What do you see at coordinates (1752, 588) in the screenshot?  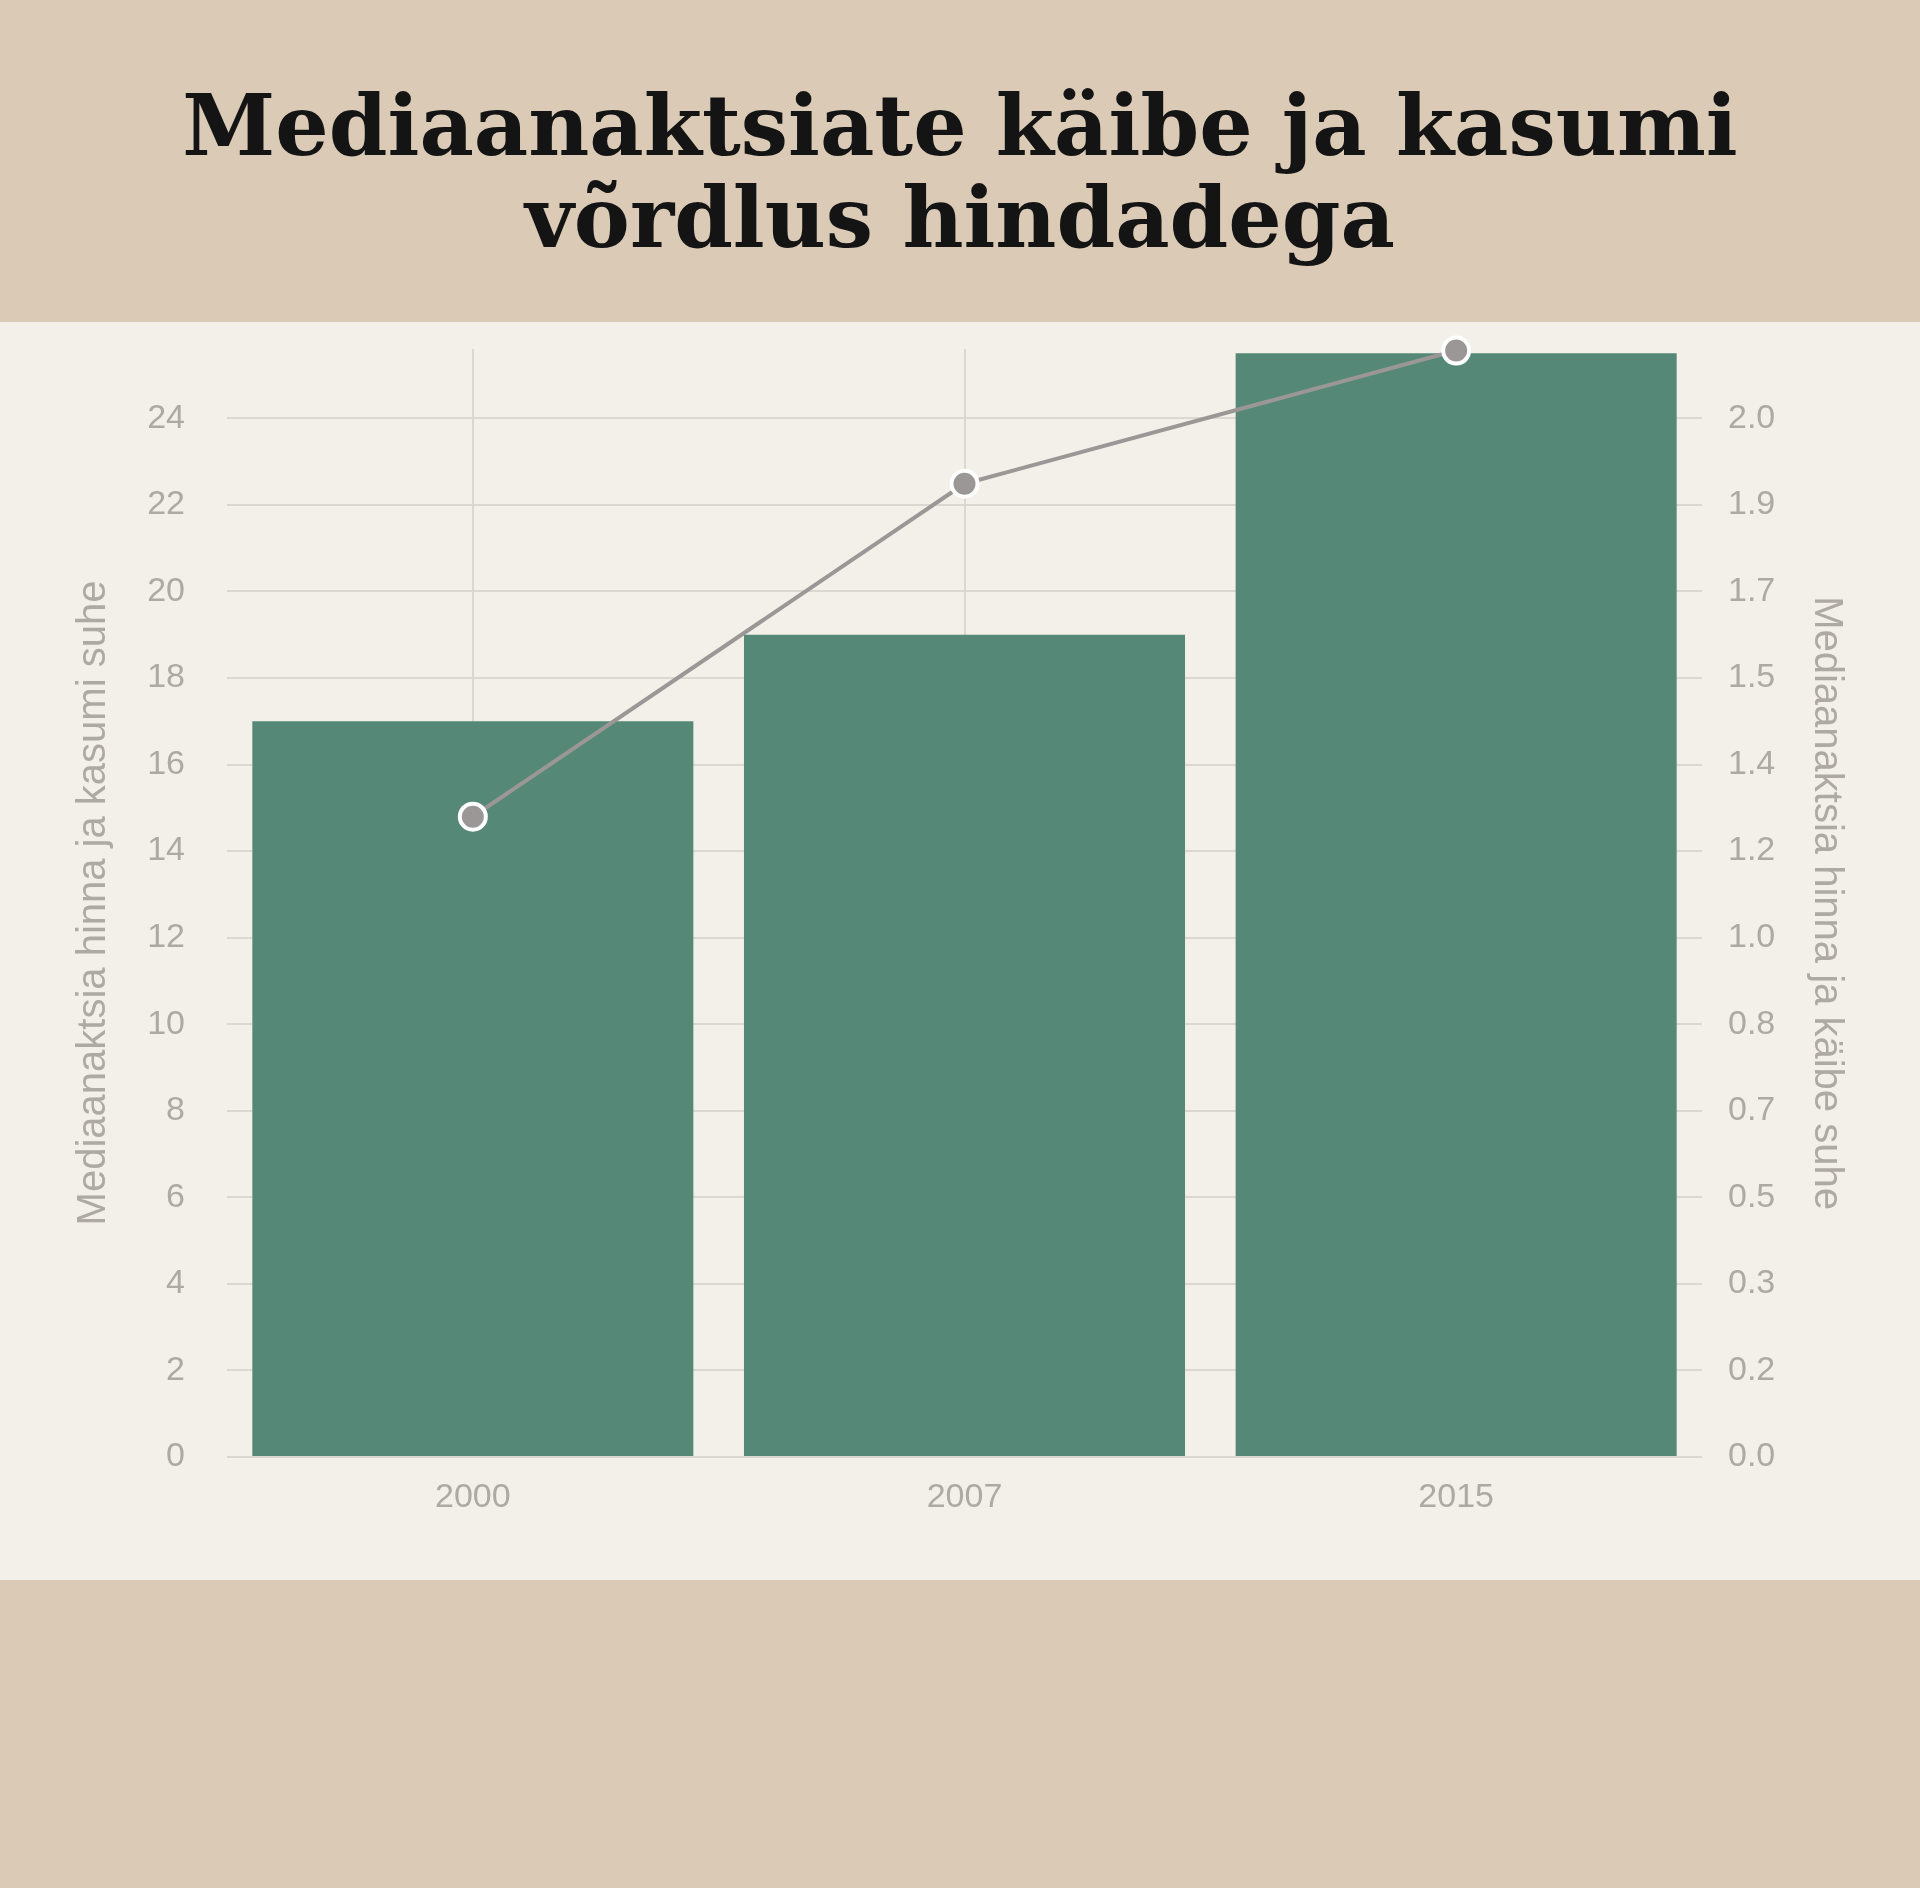 I see `y2-tick-label: 1.7` at bounding box center [1752, 588].